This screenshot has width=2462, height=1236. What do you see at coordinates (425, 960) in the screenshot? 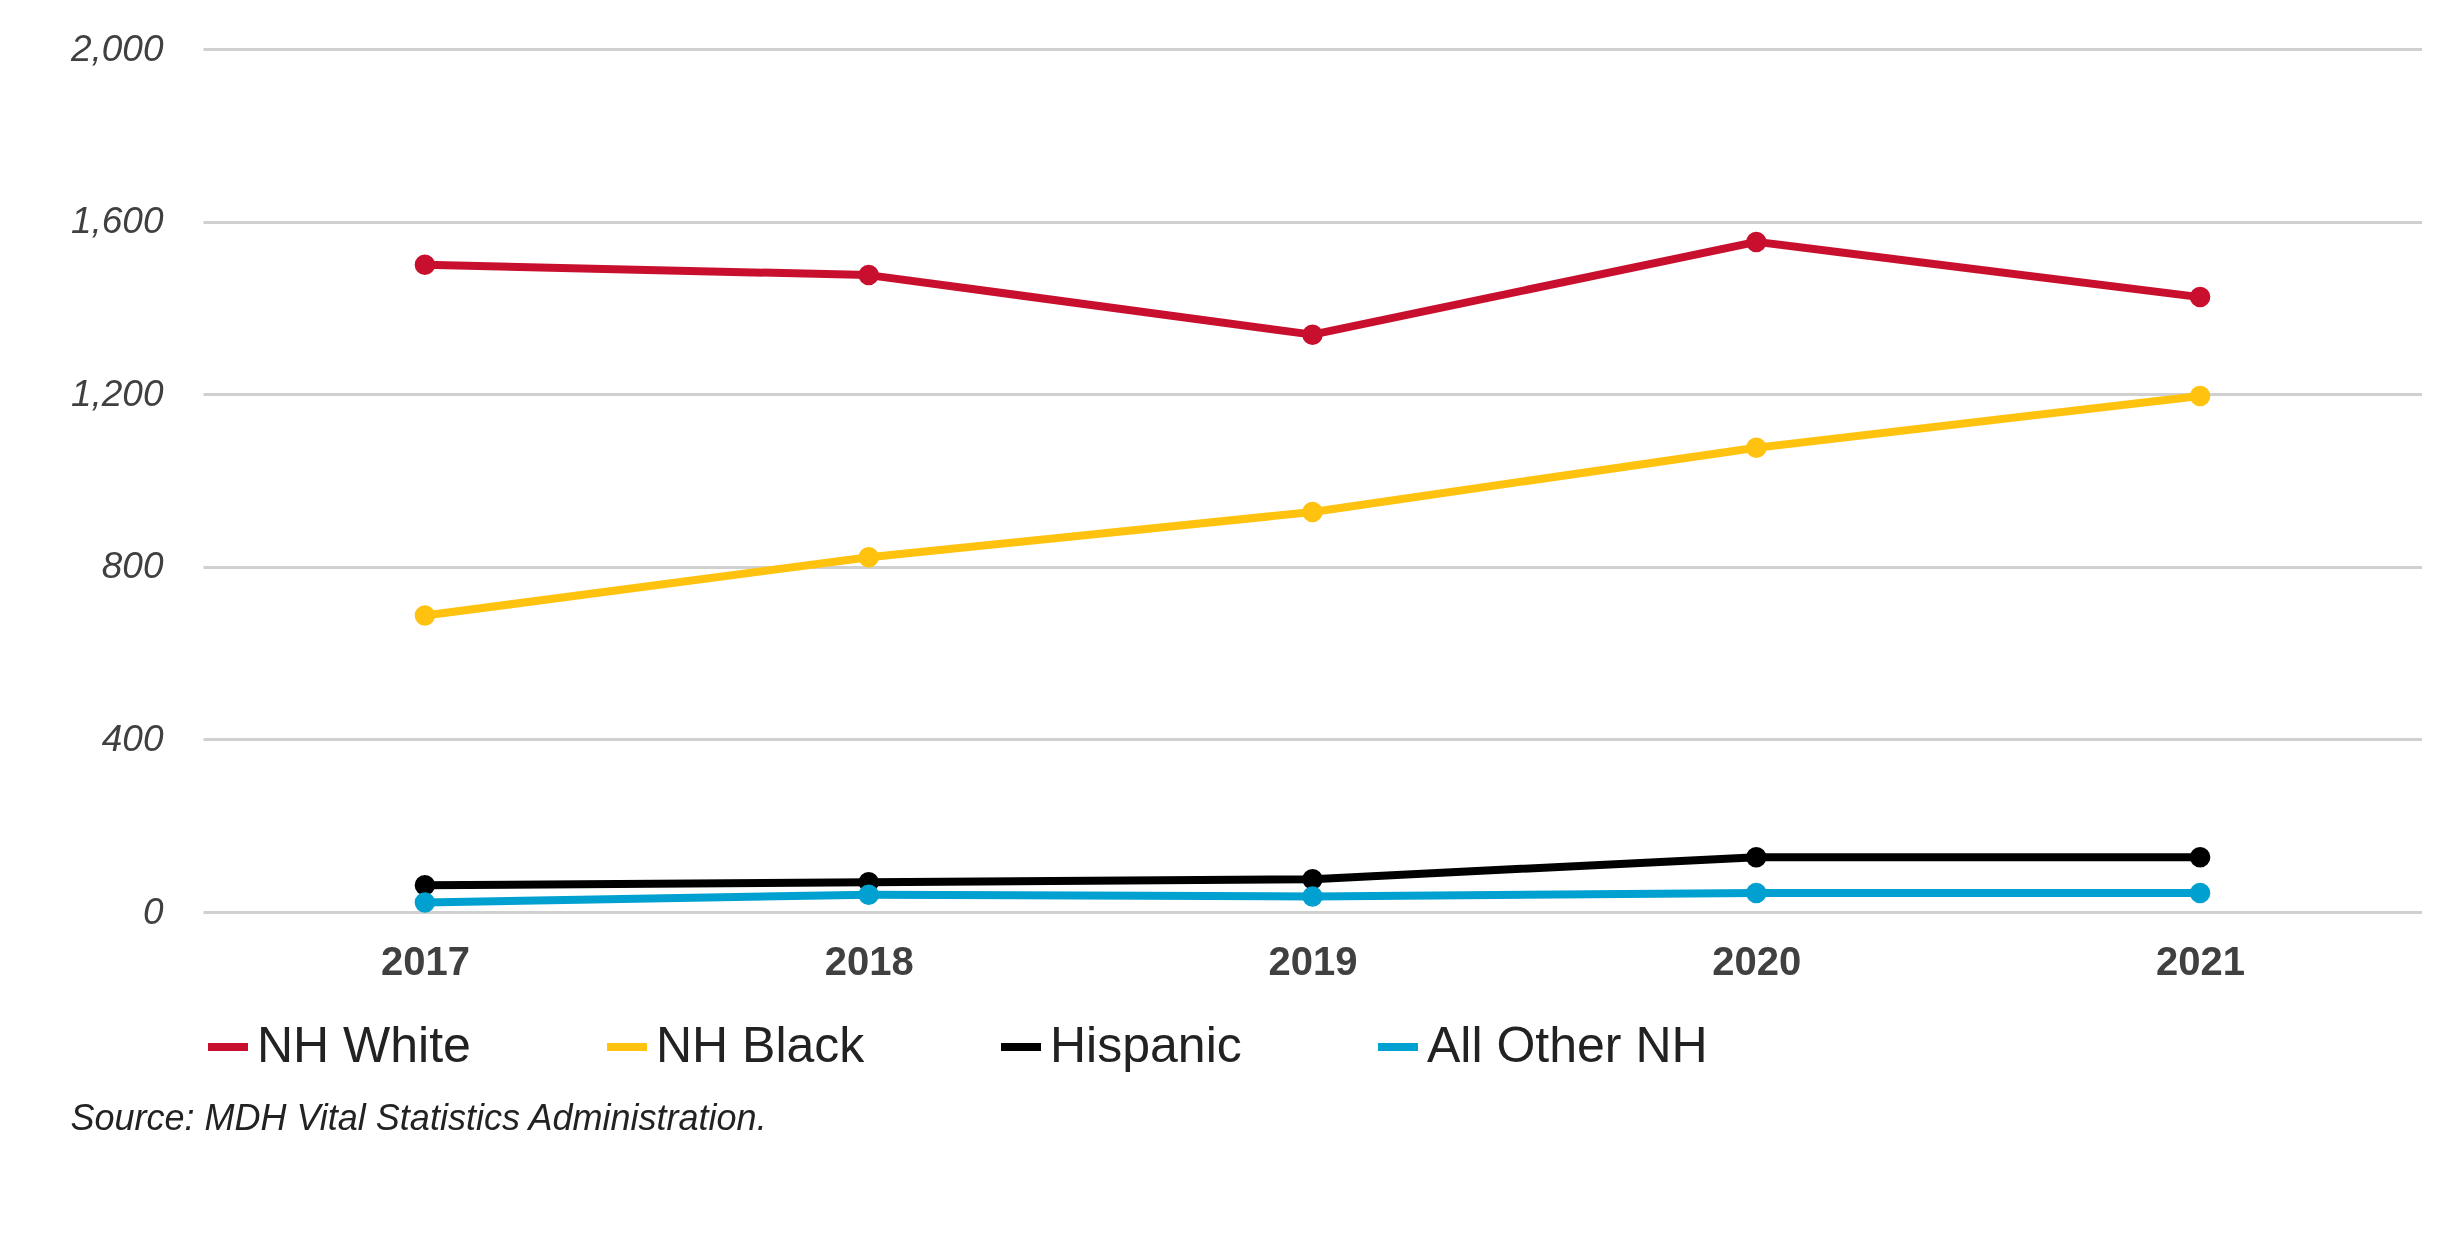
I see `x-tick-label: 2017` at bounding box center [425, 960].